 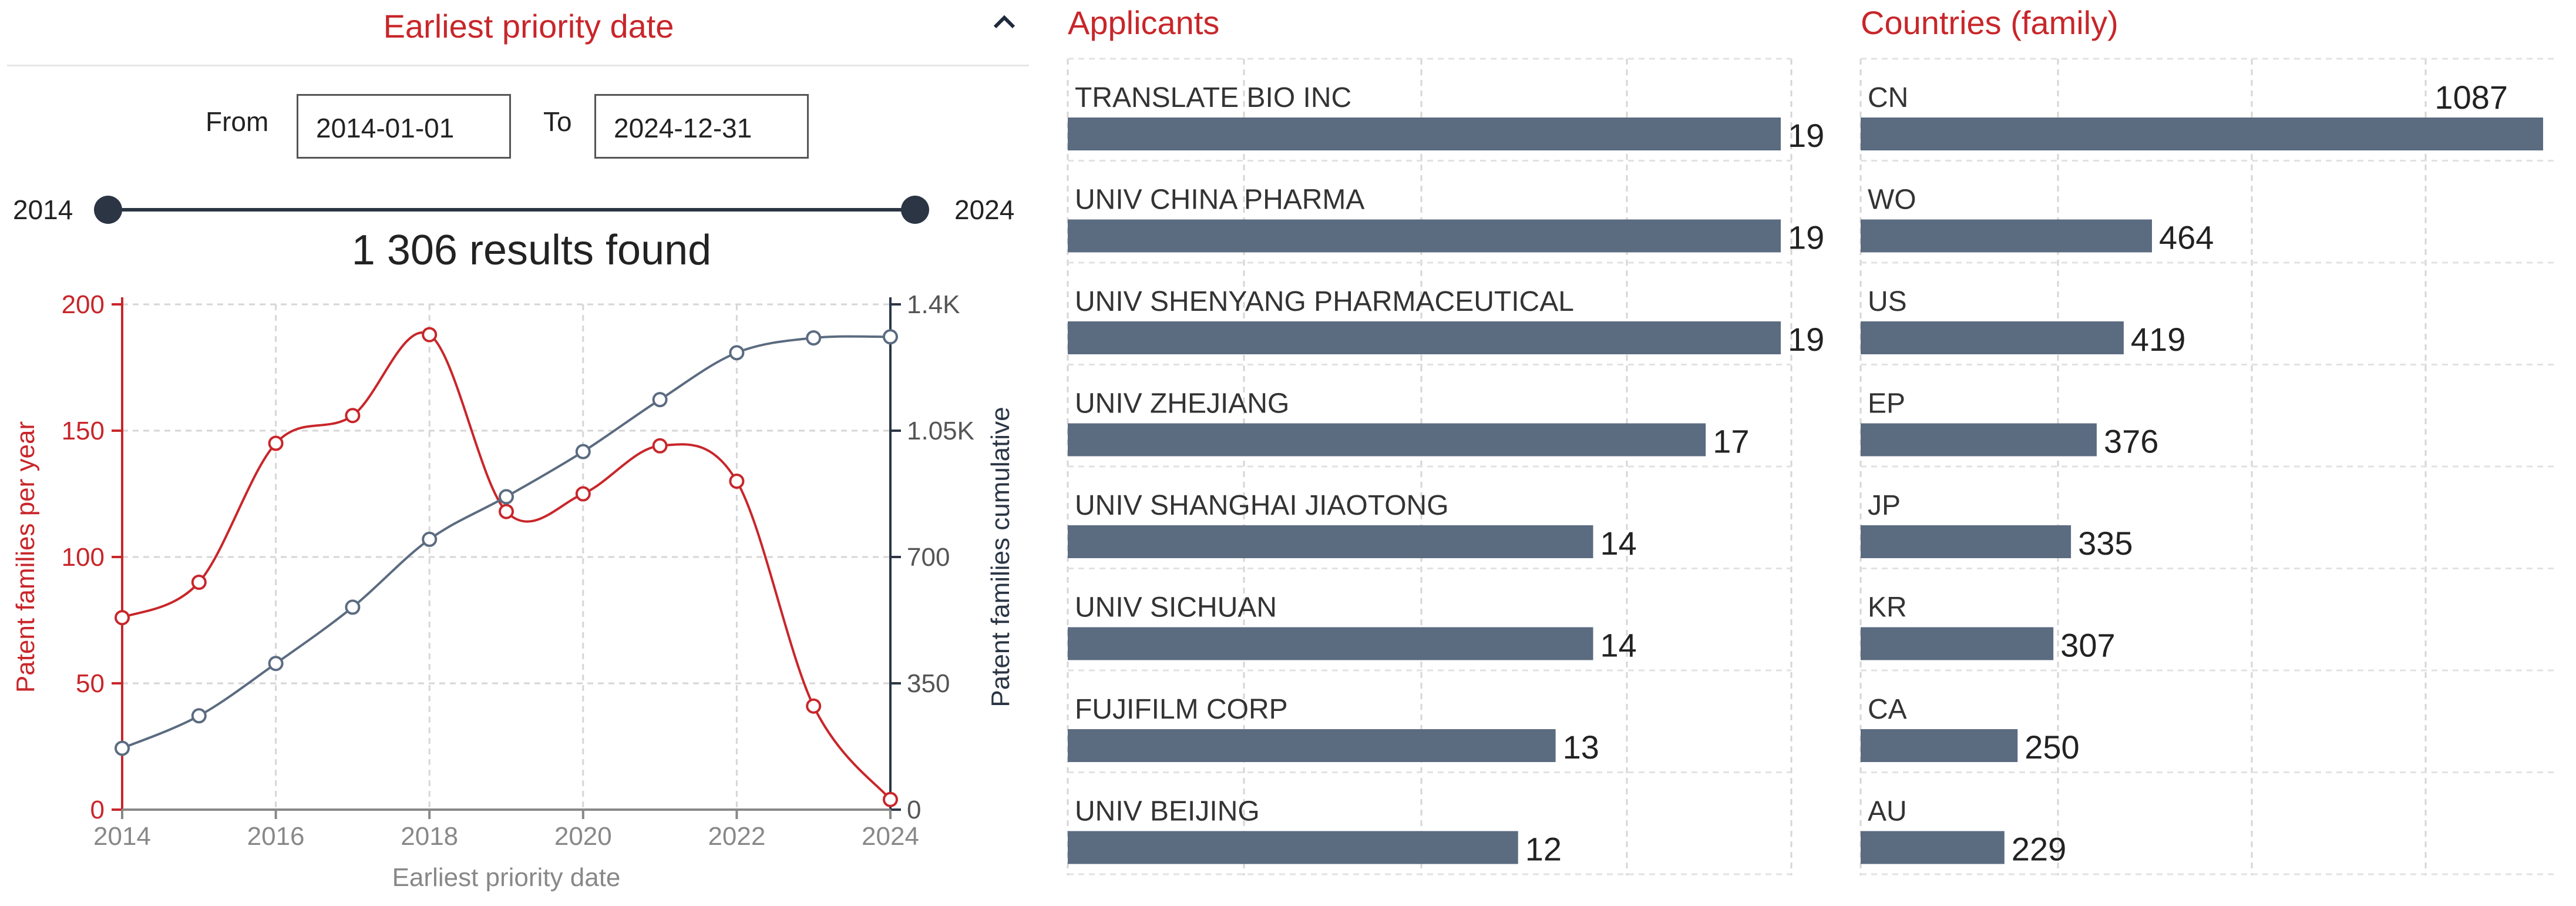 I want to click on bar-value-label: 250, so click(x=2052, y=747).